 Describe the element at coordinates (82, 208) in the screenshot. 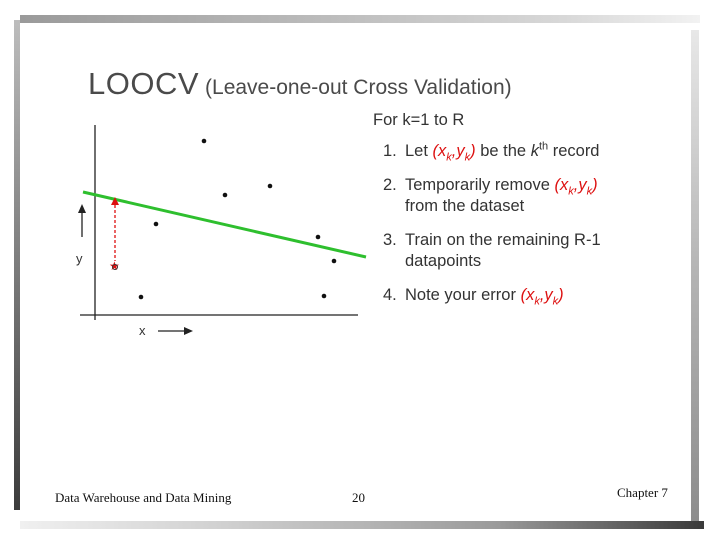

I see `y-arrowhead-icon` at that location.